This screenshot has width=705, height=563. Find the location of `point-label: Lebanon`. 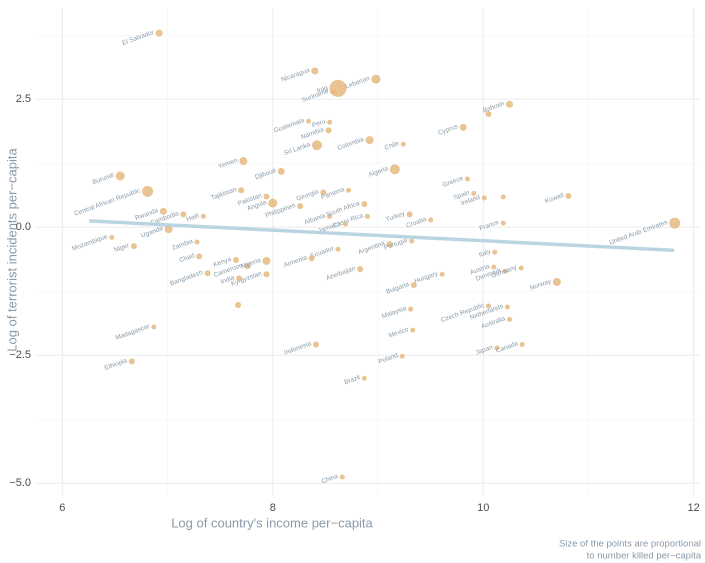

point-label: Lebanon is located at coordinates (358, 82).